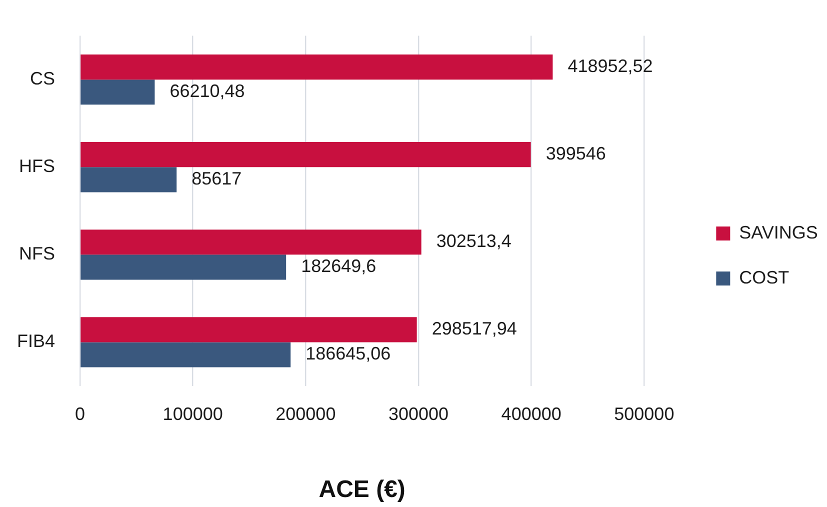  I want to click on x-tick-label: 200000, so click(306, 414).